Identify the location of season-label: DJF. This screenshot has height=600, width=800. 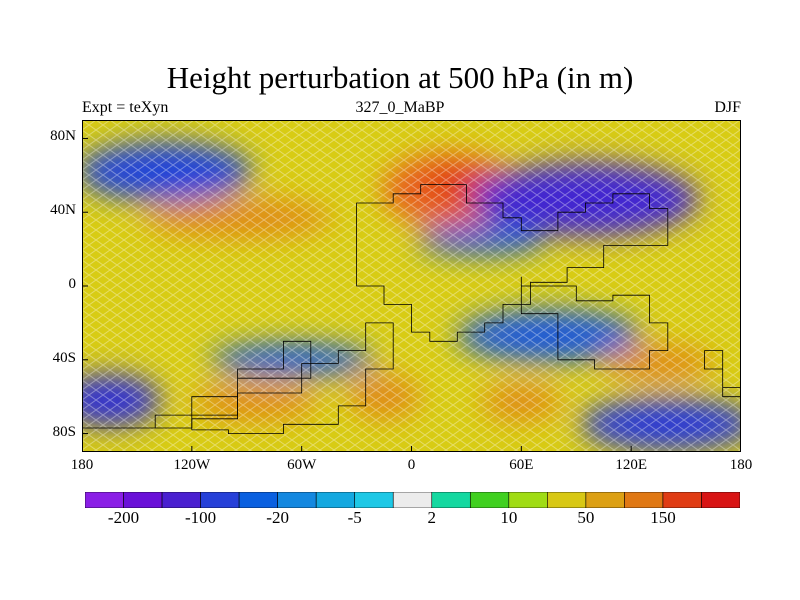
(727, 107).